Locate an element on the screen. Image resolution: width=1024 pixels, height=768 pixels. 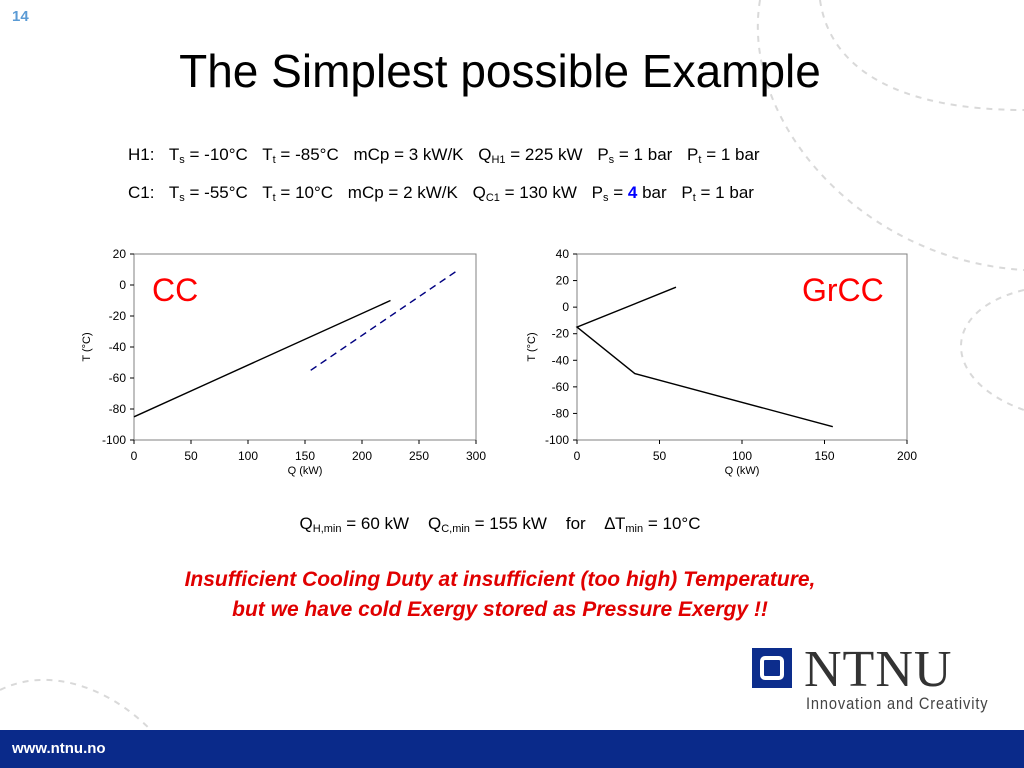
ntnu-tagline: Innovation and Creativity is located at coordinates (897, 703).